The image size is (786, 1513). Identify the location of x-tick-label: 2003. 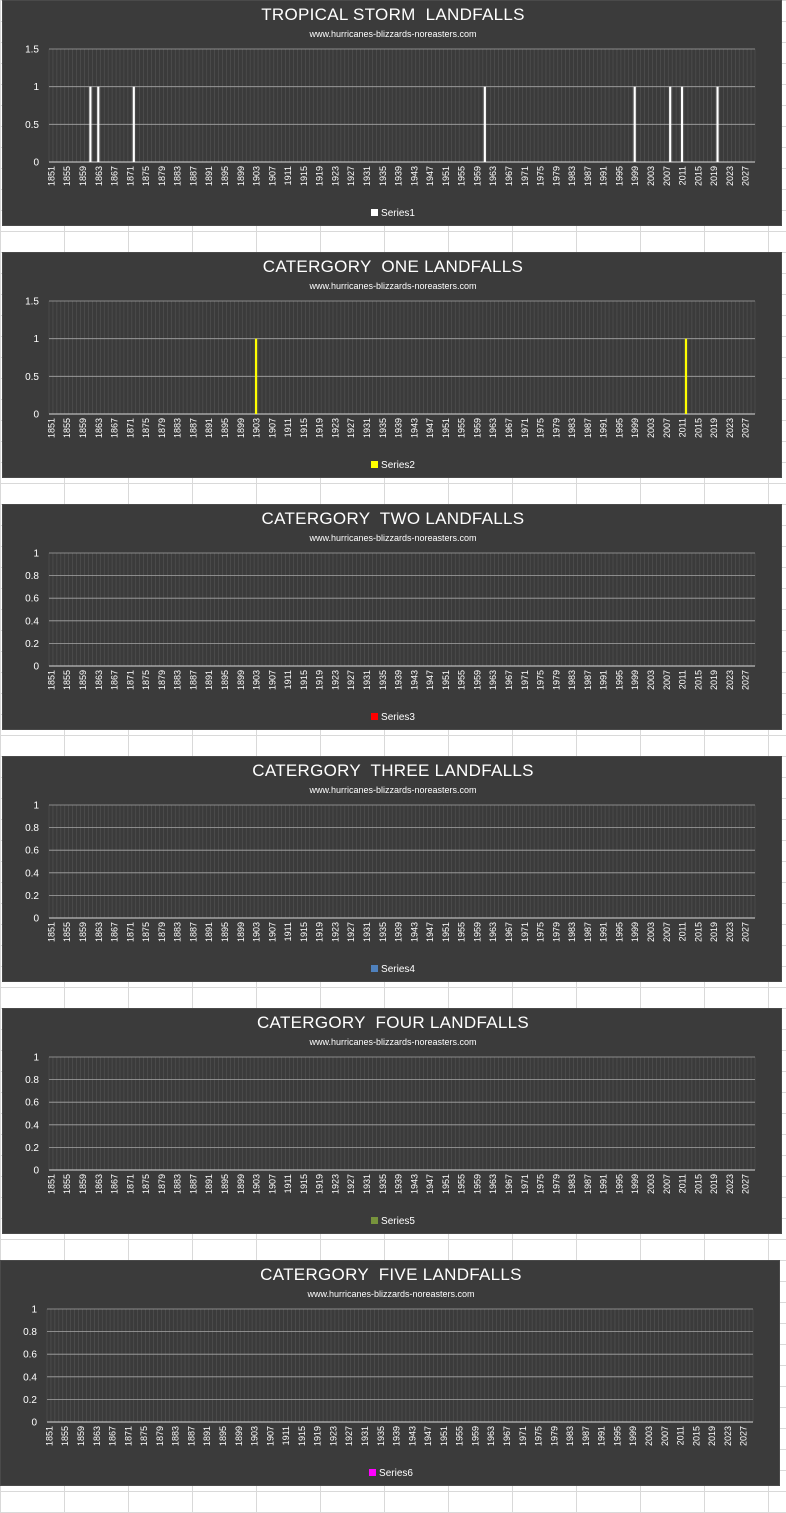
(651, 428).